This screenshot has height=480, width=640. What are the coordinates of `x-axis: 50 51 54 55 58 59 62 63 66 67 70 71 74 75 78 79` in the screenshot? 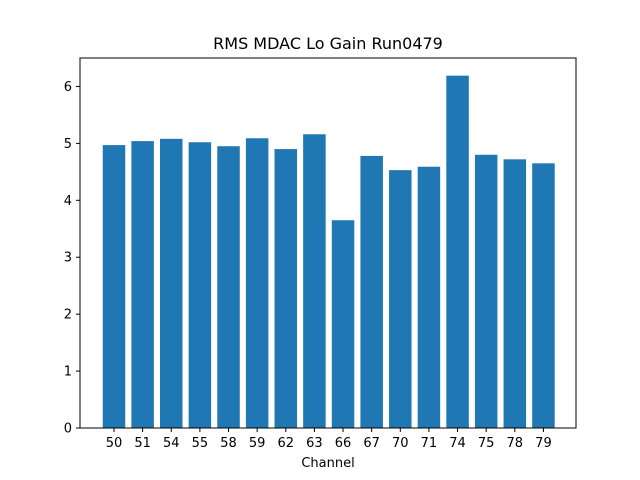 It's located at (329, 439).